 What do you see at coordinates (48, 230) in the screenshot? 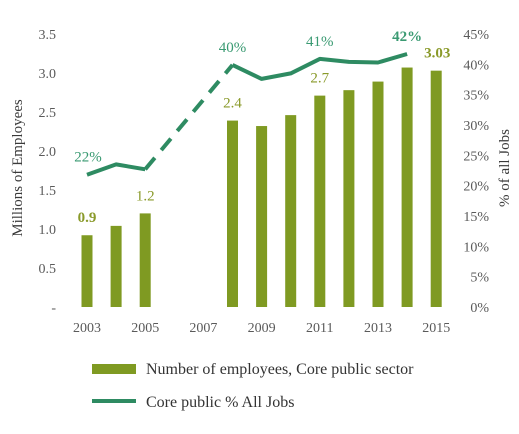
I see `left-tick-label: 1.0` at bounding box center [48, 230].